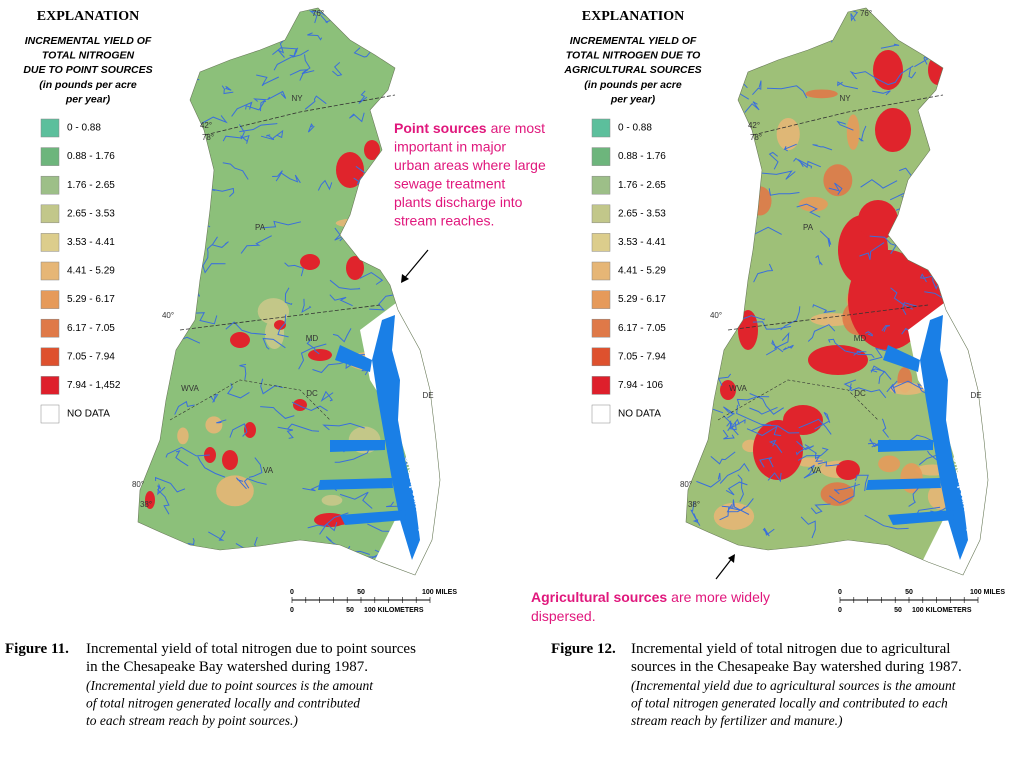  Describe the element at coordinates (583, 649) in the screenshot. I see `figure-number: Figure 12.` at that location.